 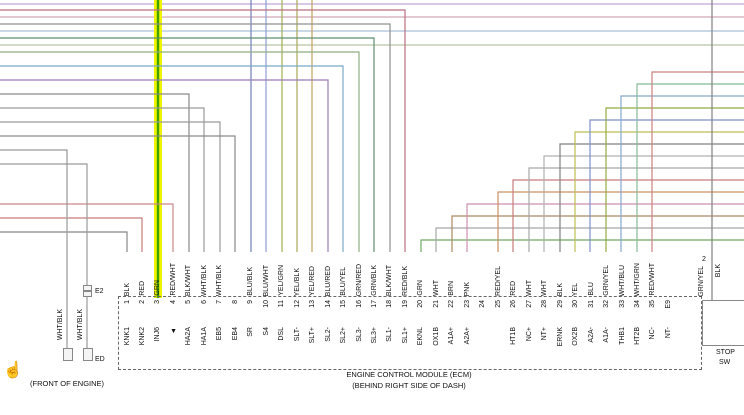 What do you see at coordinates (560, 337) in the screenshot?
I see `pin-name: ERNK` at bounding box center [560, 337].